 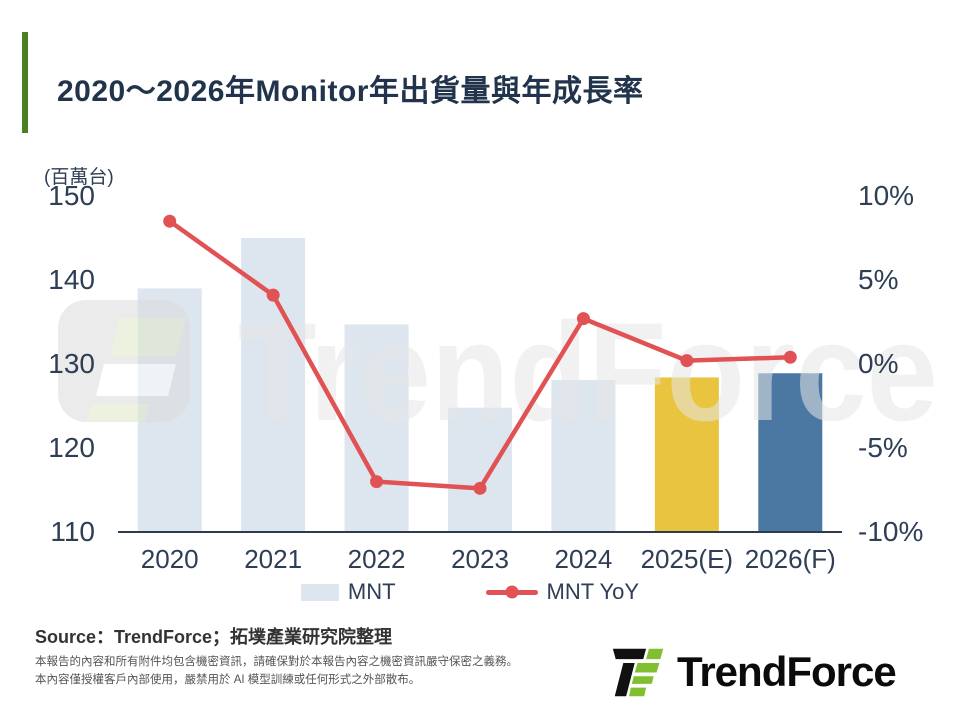 What do you see at coordinates (170, 221) in the screenshot?
I see `yoy-point-2020` at bounding box center [170, 221].